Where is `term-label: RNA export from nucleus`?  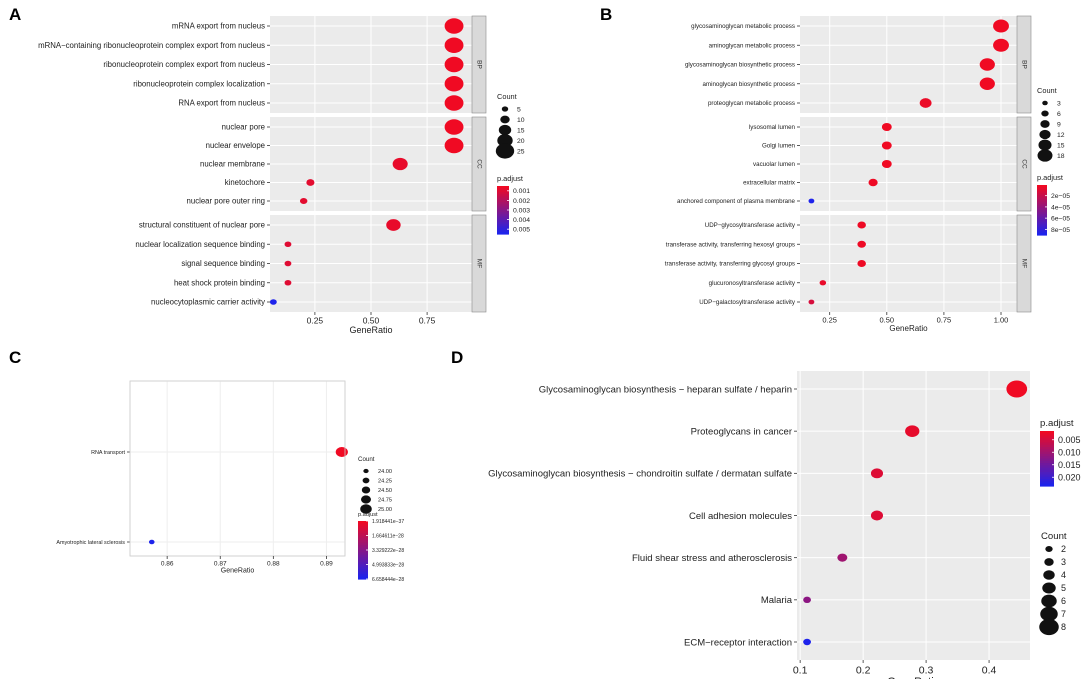
term-label: RNA export from nucleus is located at coordinates (221, 103).